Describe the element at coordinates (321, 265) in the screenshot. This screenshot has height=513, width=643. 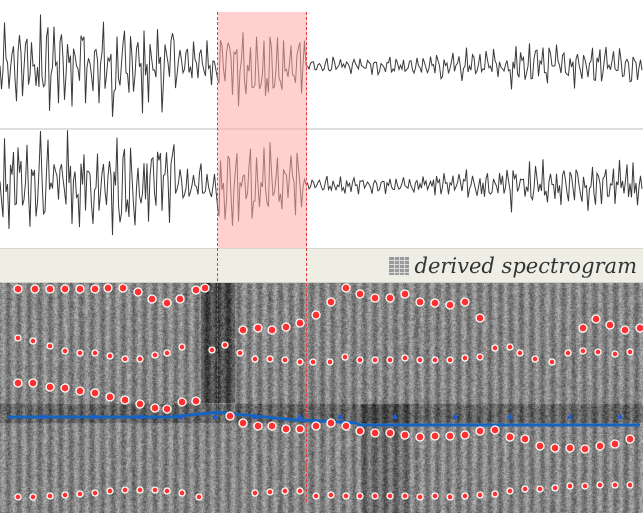
I see `spectrogram-header: derived spectrogram` at that location.